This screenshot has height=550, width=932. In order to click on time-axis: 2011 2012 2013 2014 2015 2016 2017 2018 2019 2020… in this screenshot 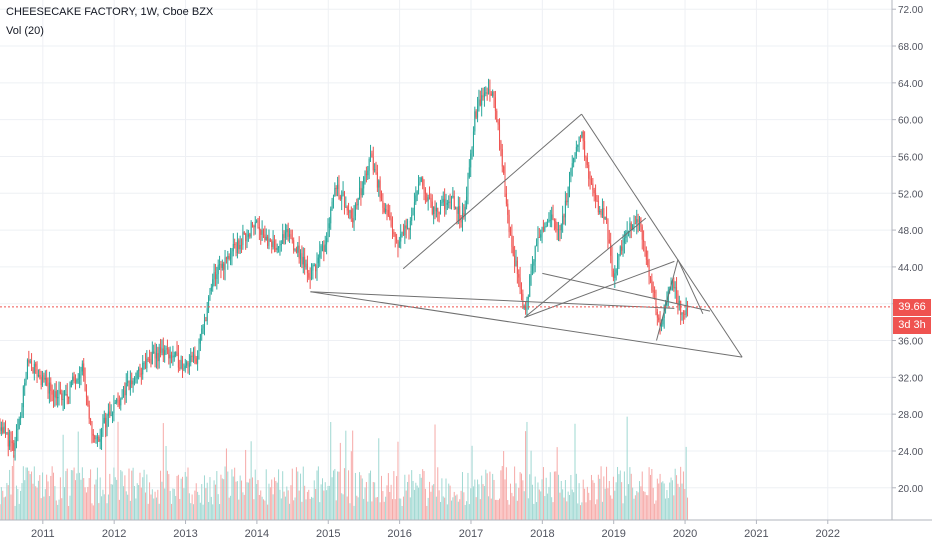, I will do `click(466, 529)`.